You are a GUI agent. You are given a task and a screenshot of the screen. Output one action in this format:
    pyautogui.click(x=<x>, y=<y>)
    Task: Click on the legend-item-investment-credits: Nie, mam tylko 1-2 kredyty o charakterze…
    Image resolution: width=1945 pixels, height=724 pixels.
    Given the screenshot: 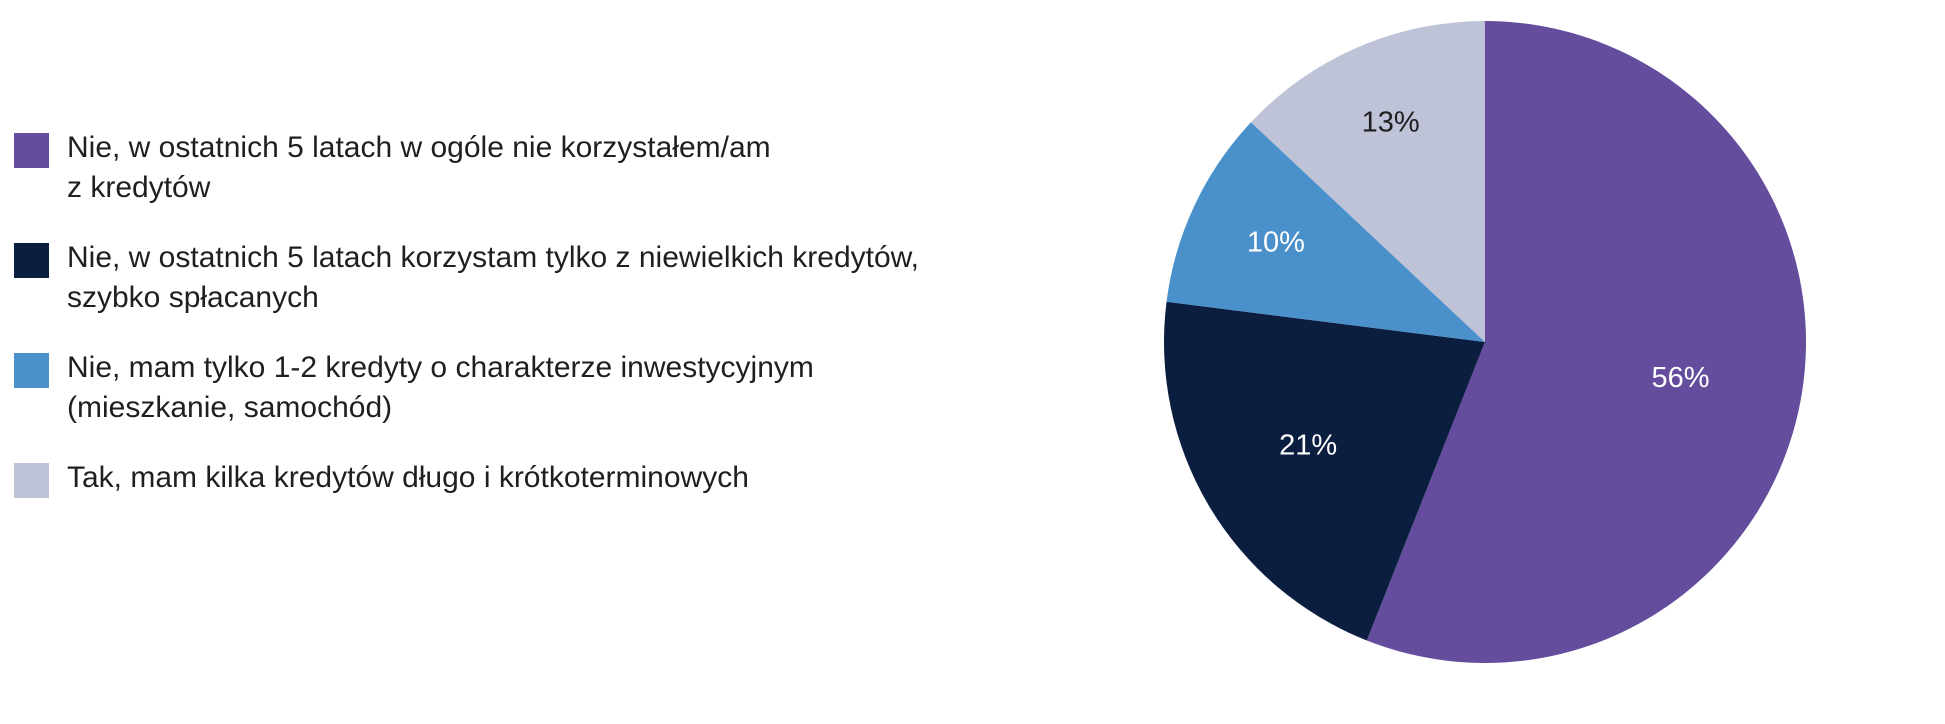 What is the action you would take?
    pyautogui.click(x=539, y=388)
    